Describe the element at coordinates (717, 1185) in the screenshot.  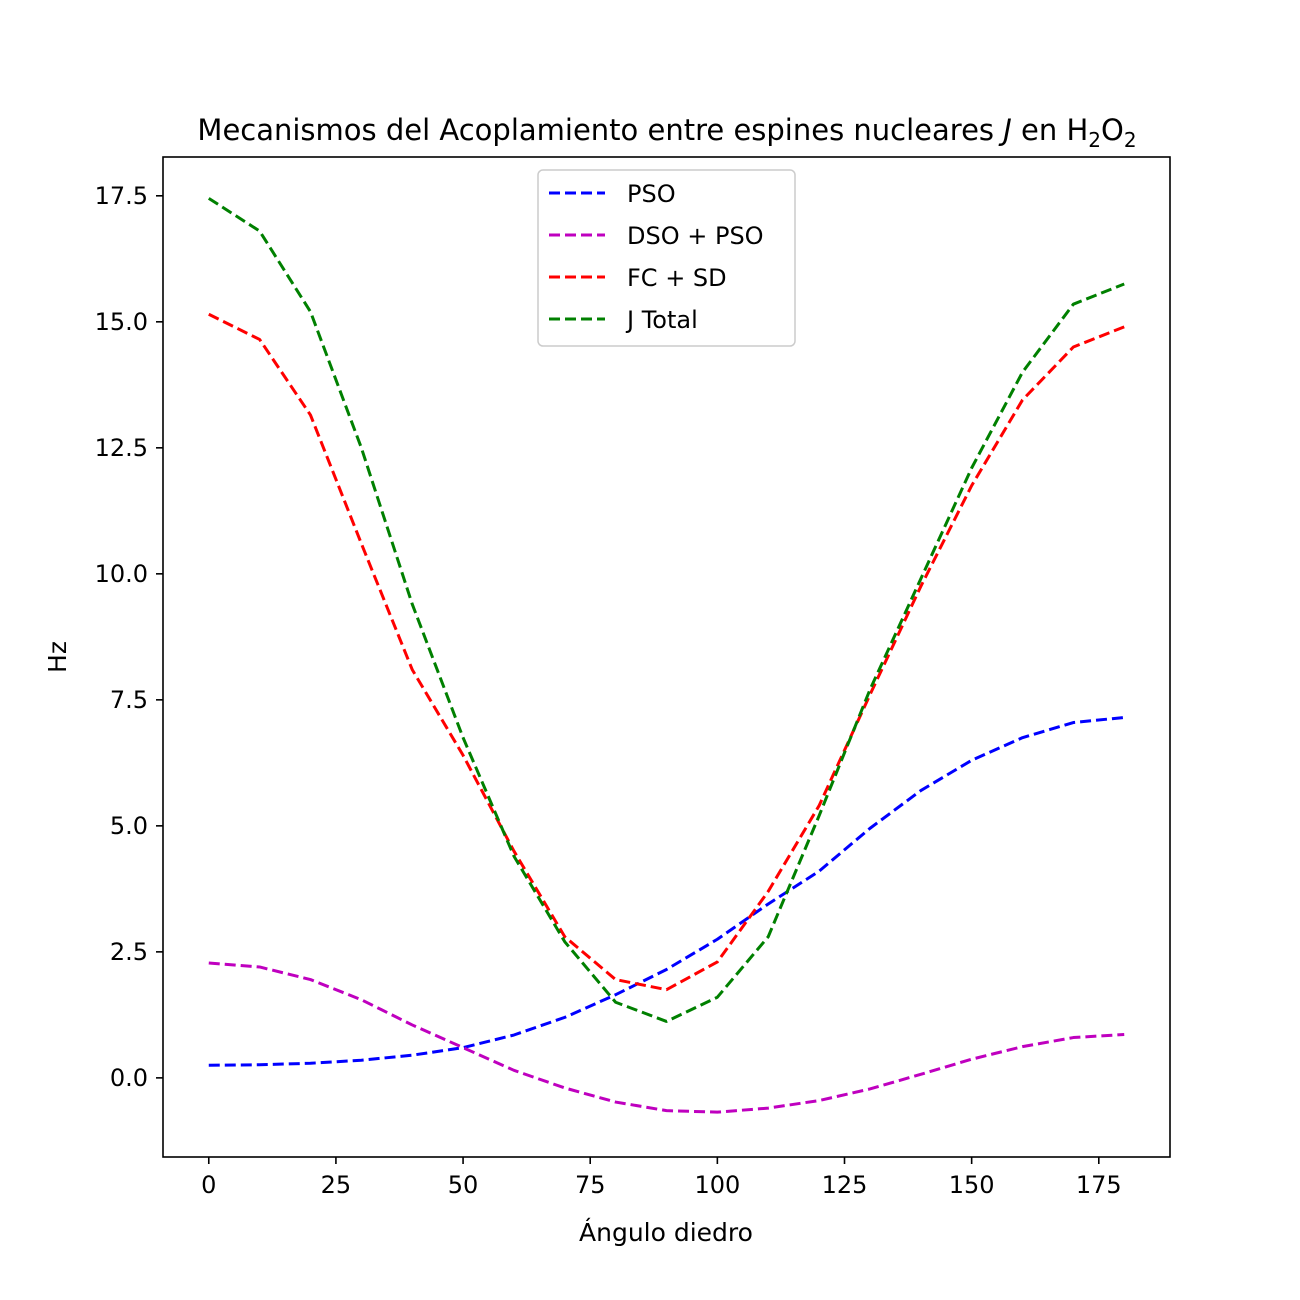
I see `x-tick-label: 100` at that location.